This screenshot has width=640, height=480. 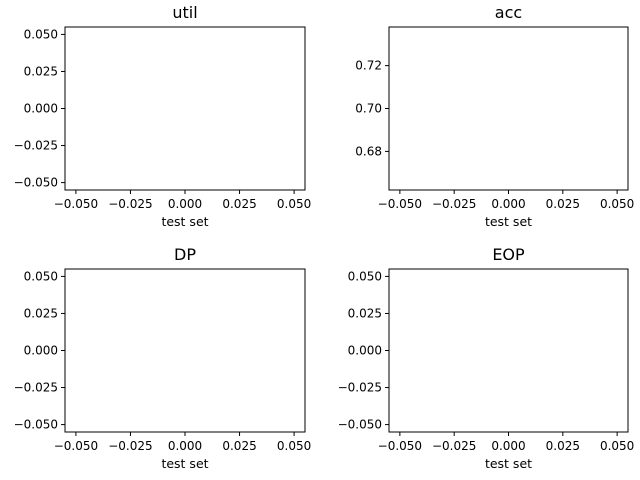 I want to click on y-tick-label: 0.72, so click(x=368, y=66).